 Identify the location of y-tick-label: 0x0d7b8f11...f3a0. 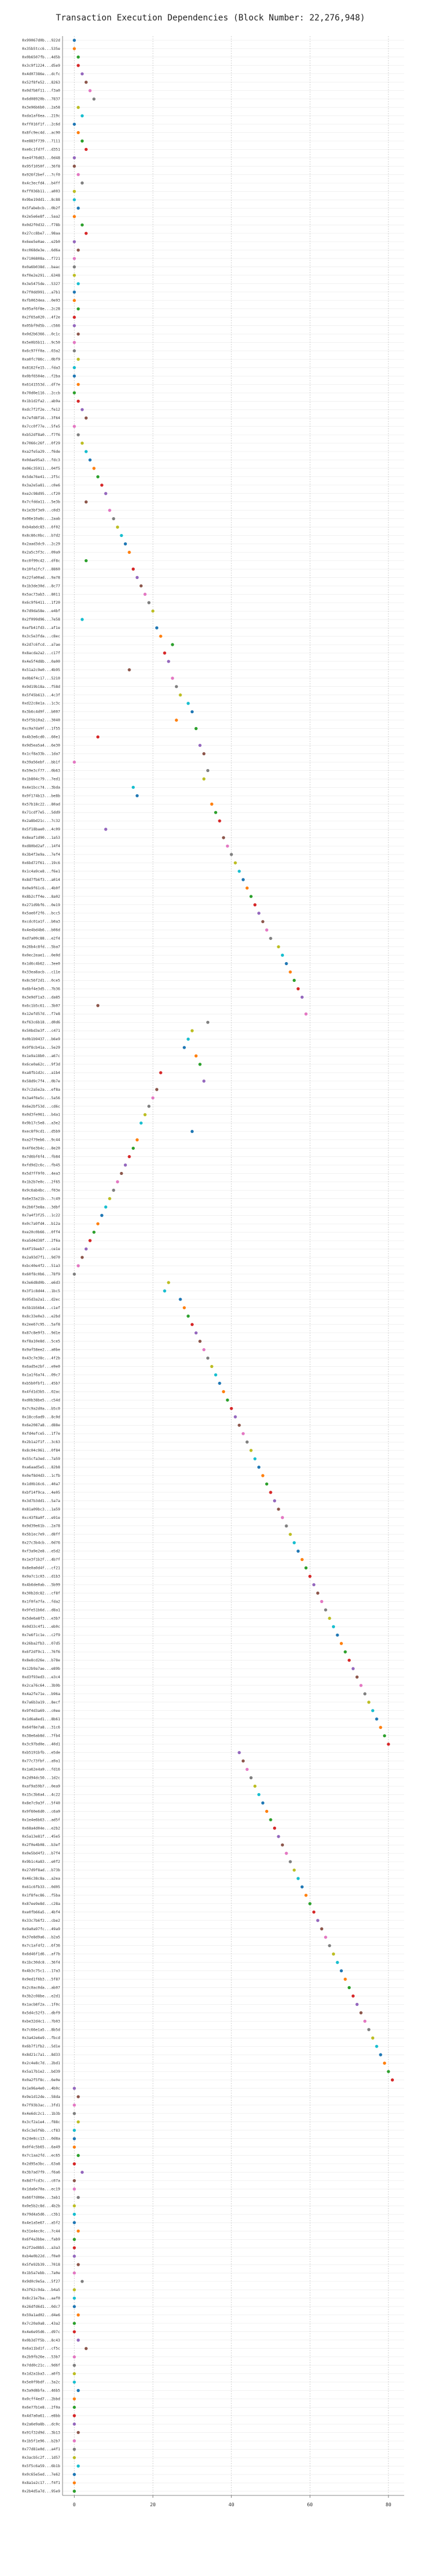
(41, 91).